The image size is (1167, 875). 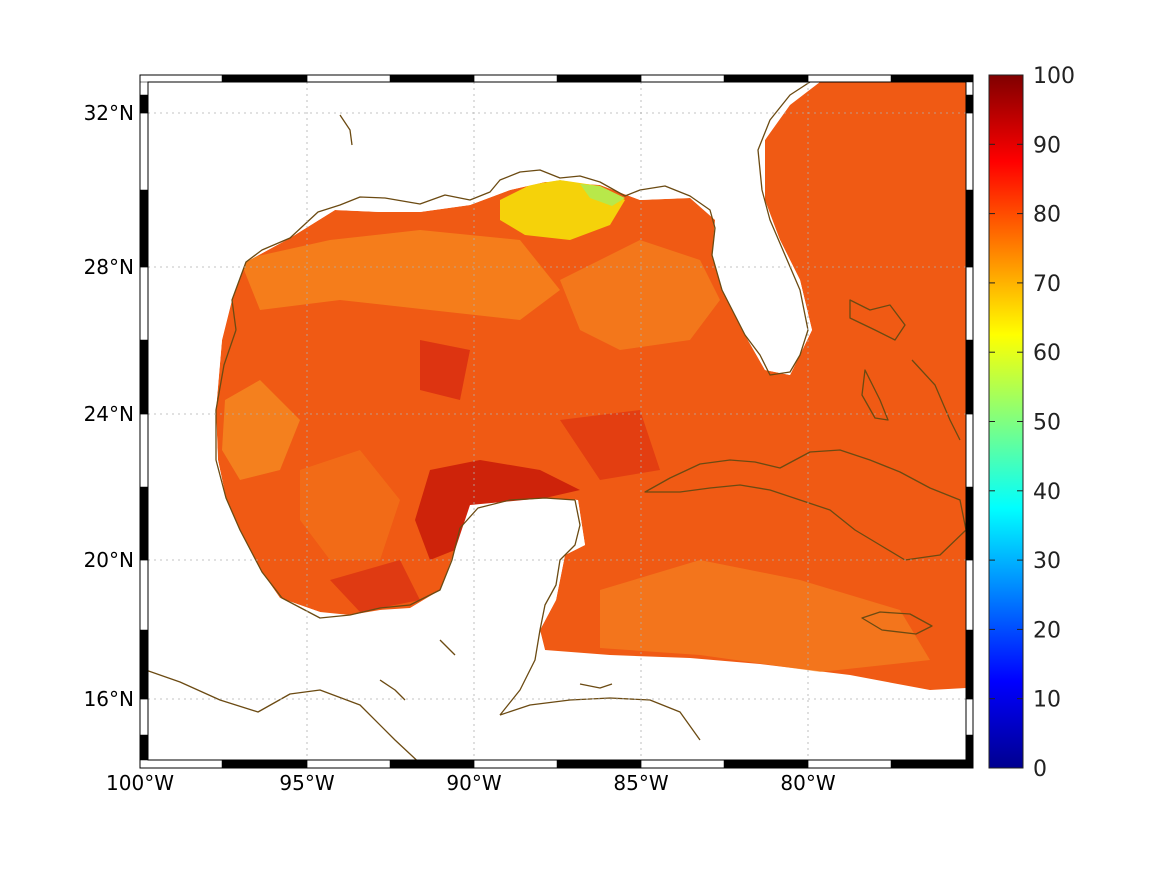 I want to click on lon-tick-label: 90°W, so click(x=473, y=783).